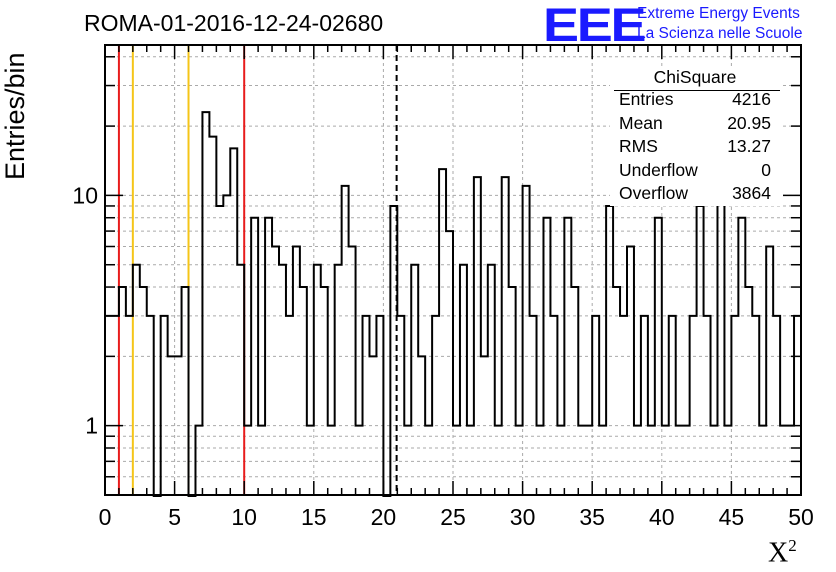 This screenshot has width=836, height=572. I want to click on logo-line-1: Extreme Energy Events, so click(718, 13).